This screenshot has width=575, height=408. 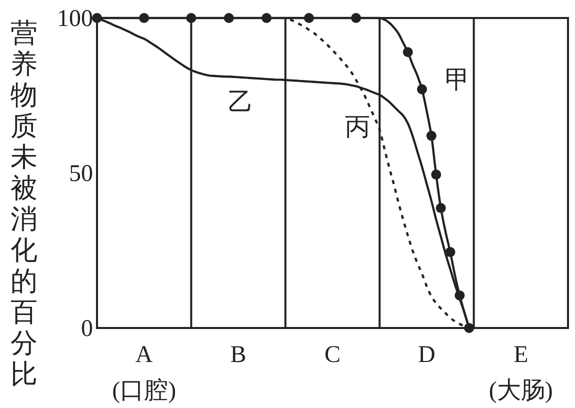 I want to click on x-tick-label: A (口腔), so click(x=144, y=373).